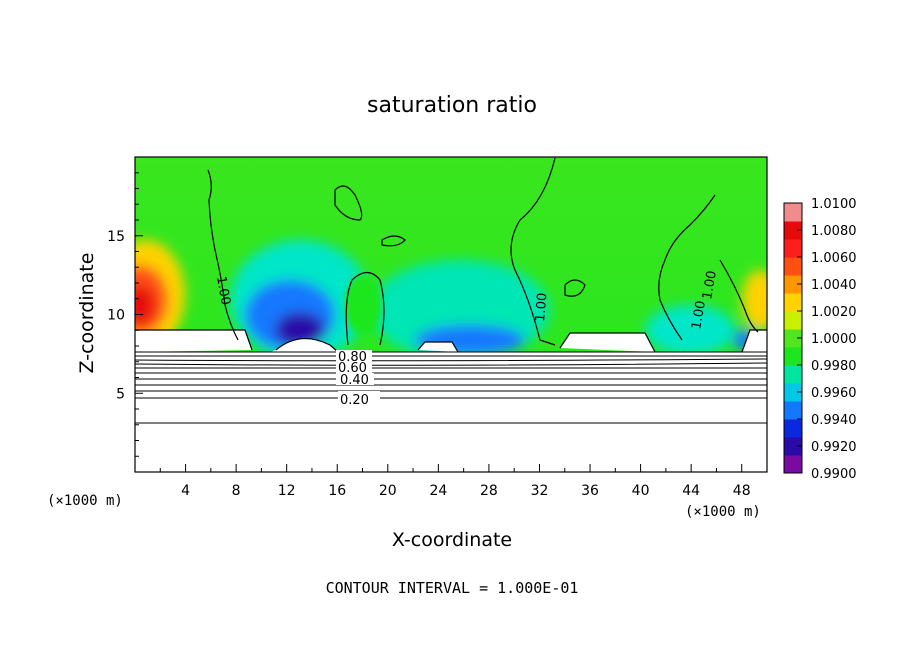 This screenshot has width=904, height=654. I want to click on saturated-layer, so click(451, 412).